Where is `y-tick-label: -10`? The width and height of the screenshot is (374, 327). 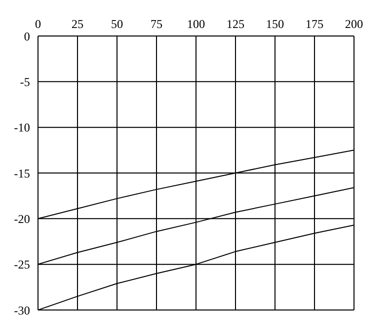 y-tick-label: -10 is located at coordinates (22, 127).